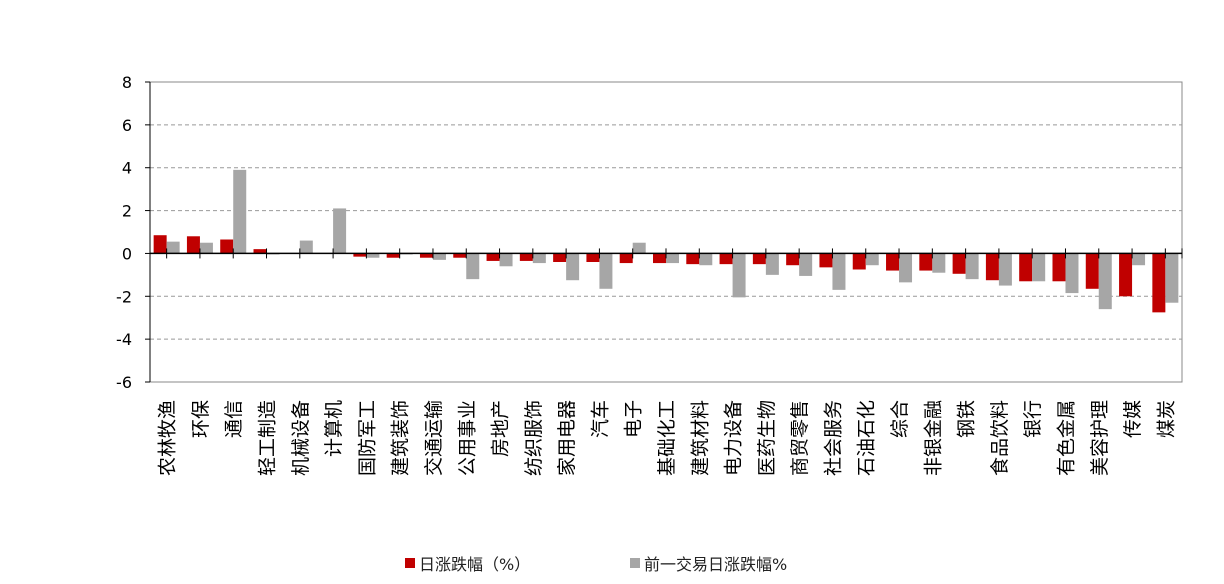 This screenshot has width=1224, height=584. Describe the element at coordinates (1133, 419) in the screenshot. I see `x-tick-label: 传媒` at that location.